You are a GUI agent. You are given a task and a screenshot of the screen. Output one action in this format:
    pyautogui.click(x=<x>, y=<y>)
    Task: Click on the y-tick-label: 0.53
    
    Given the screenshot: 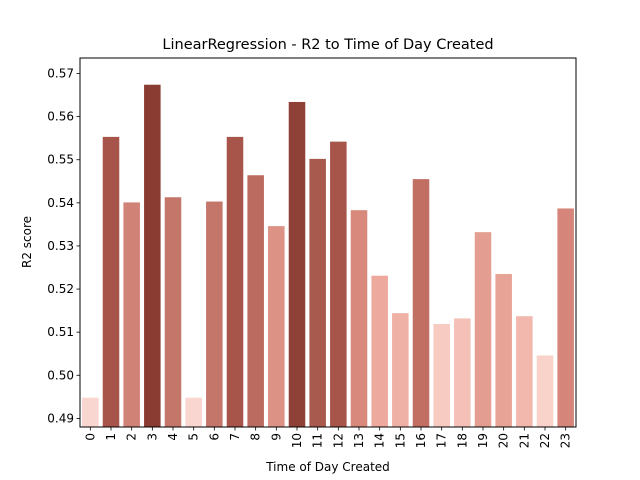 What is the action you would take?
    pyautogui.click(x=60, y=246)
    